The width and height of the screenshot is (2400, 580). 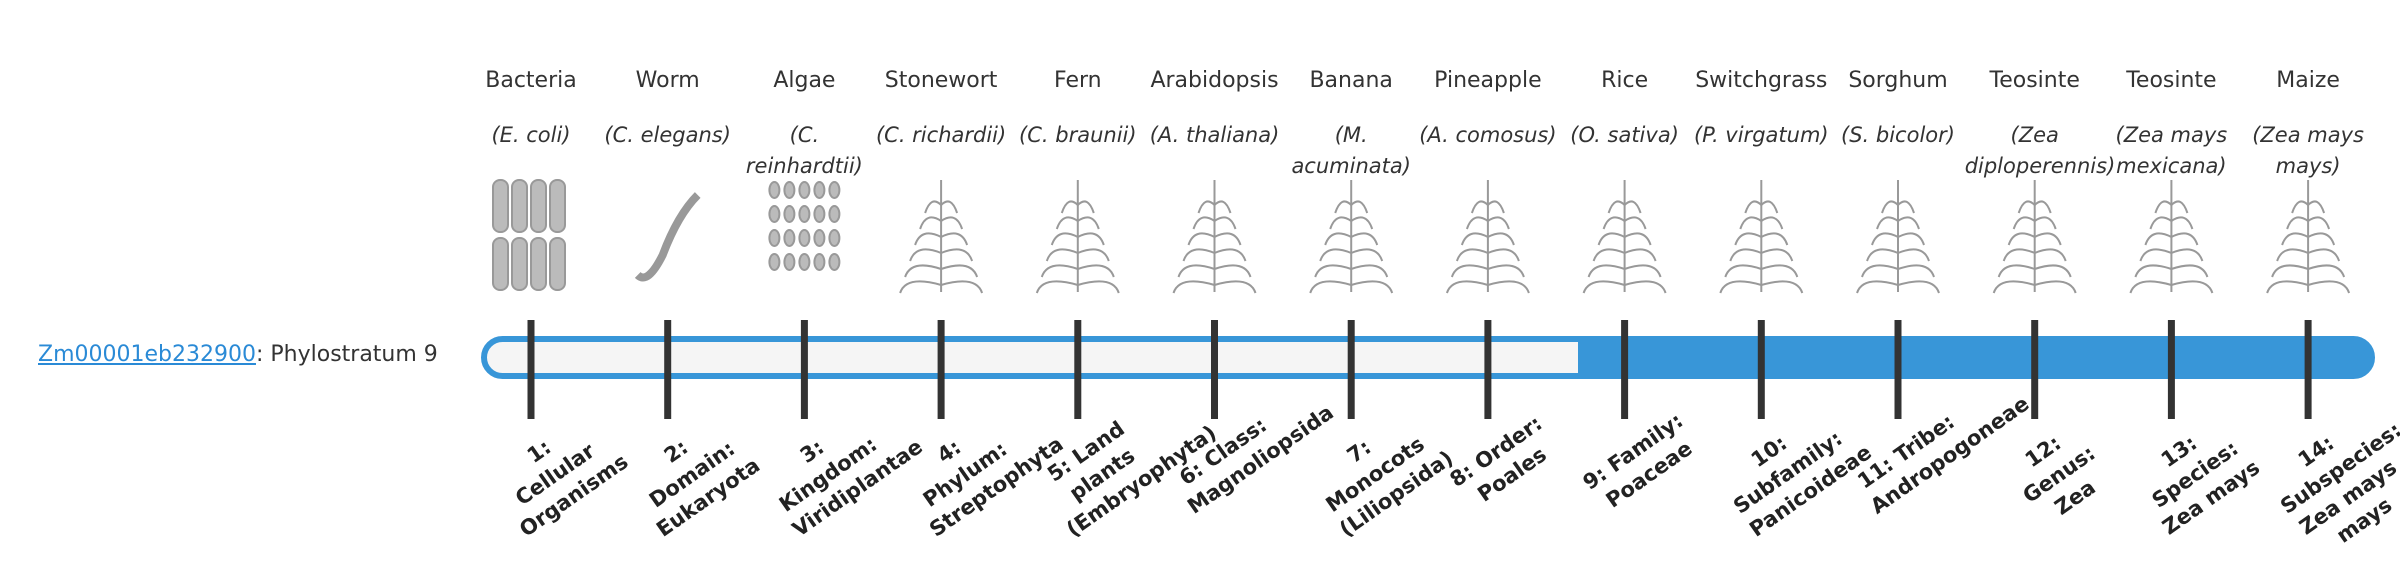 What do you see at coordinates (667, 135) in the screenshot?
I see `scientific-name: (C. elegans)` at bounding box center [667, 135].